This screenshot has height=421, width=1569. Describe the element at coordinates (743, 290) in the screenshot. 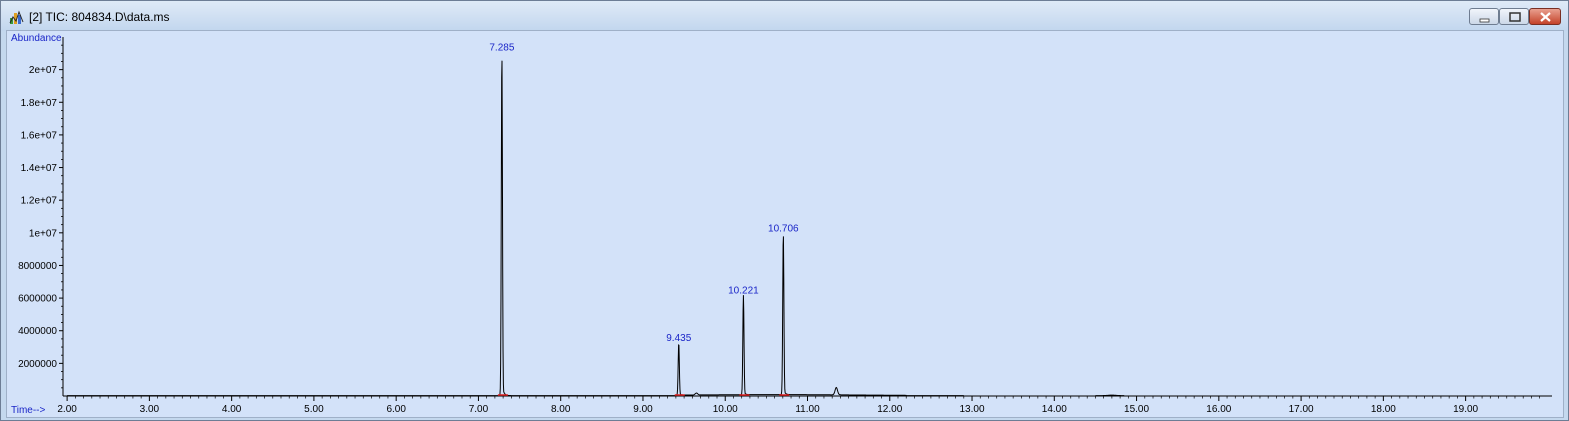

I see `peak-label: 10.221` at that location.